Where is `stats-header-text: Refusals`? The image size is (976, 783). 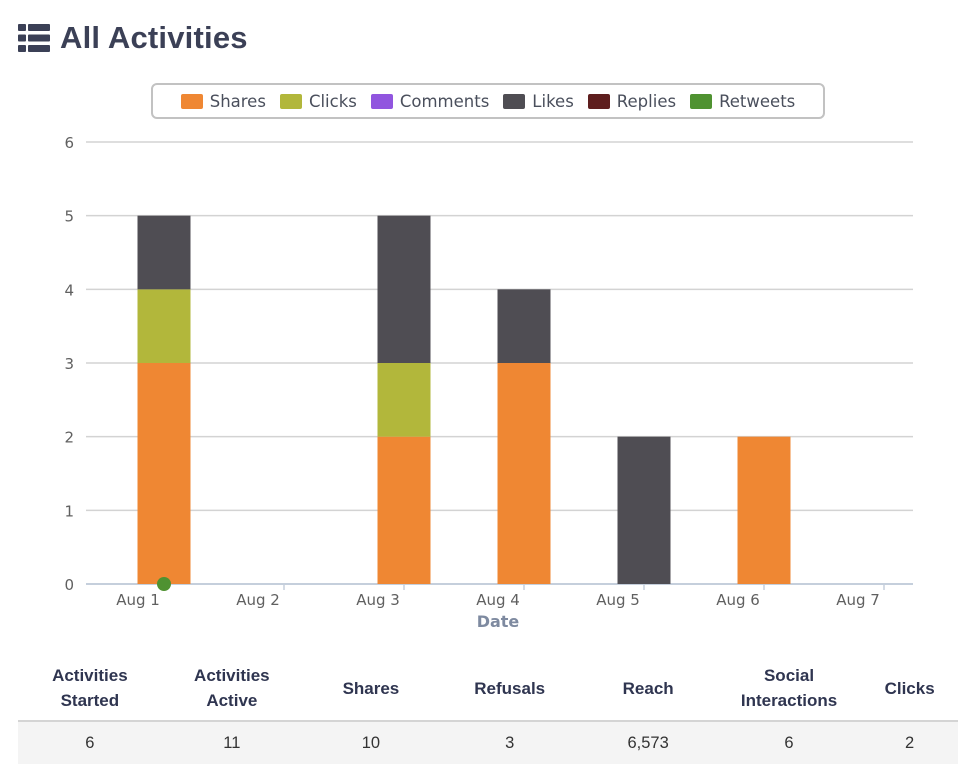
stats-header-text: Refusals is located at coordinates (510, 688).